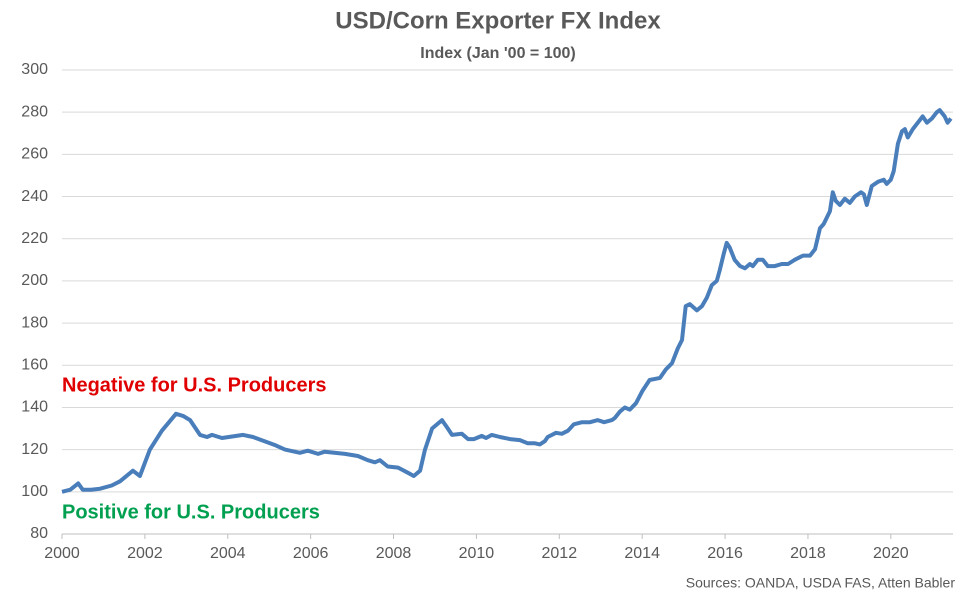 The width and height of the screenshot is (975, 601). I want to click on y-tick-label: 80, so click(39, 533).